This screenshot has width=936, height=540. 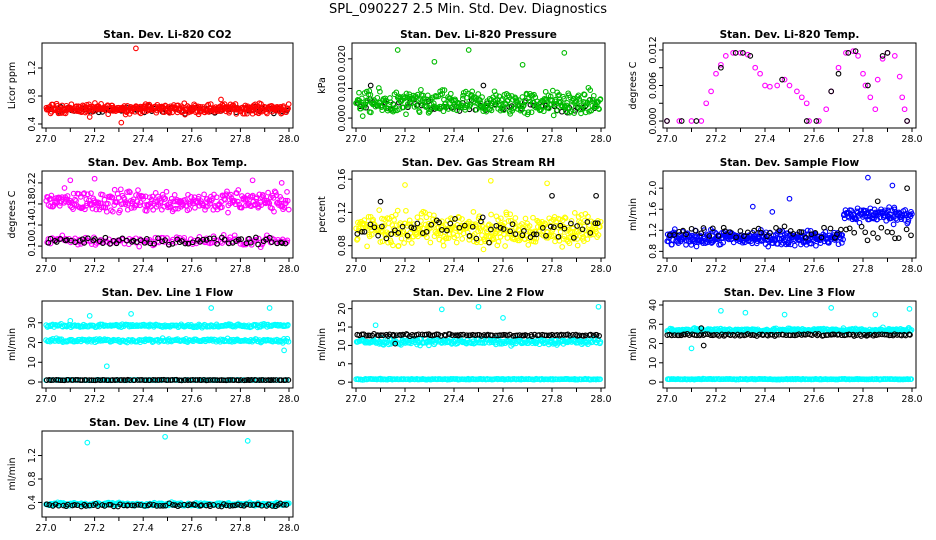 What do you see at coordinates (788, 337) in the screenshot?
I see `series-black` at bounding box center [788, 337].